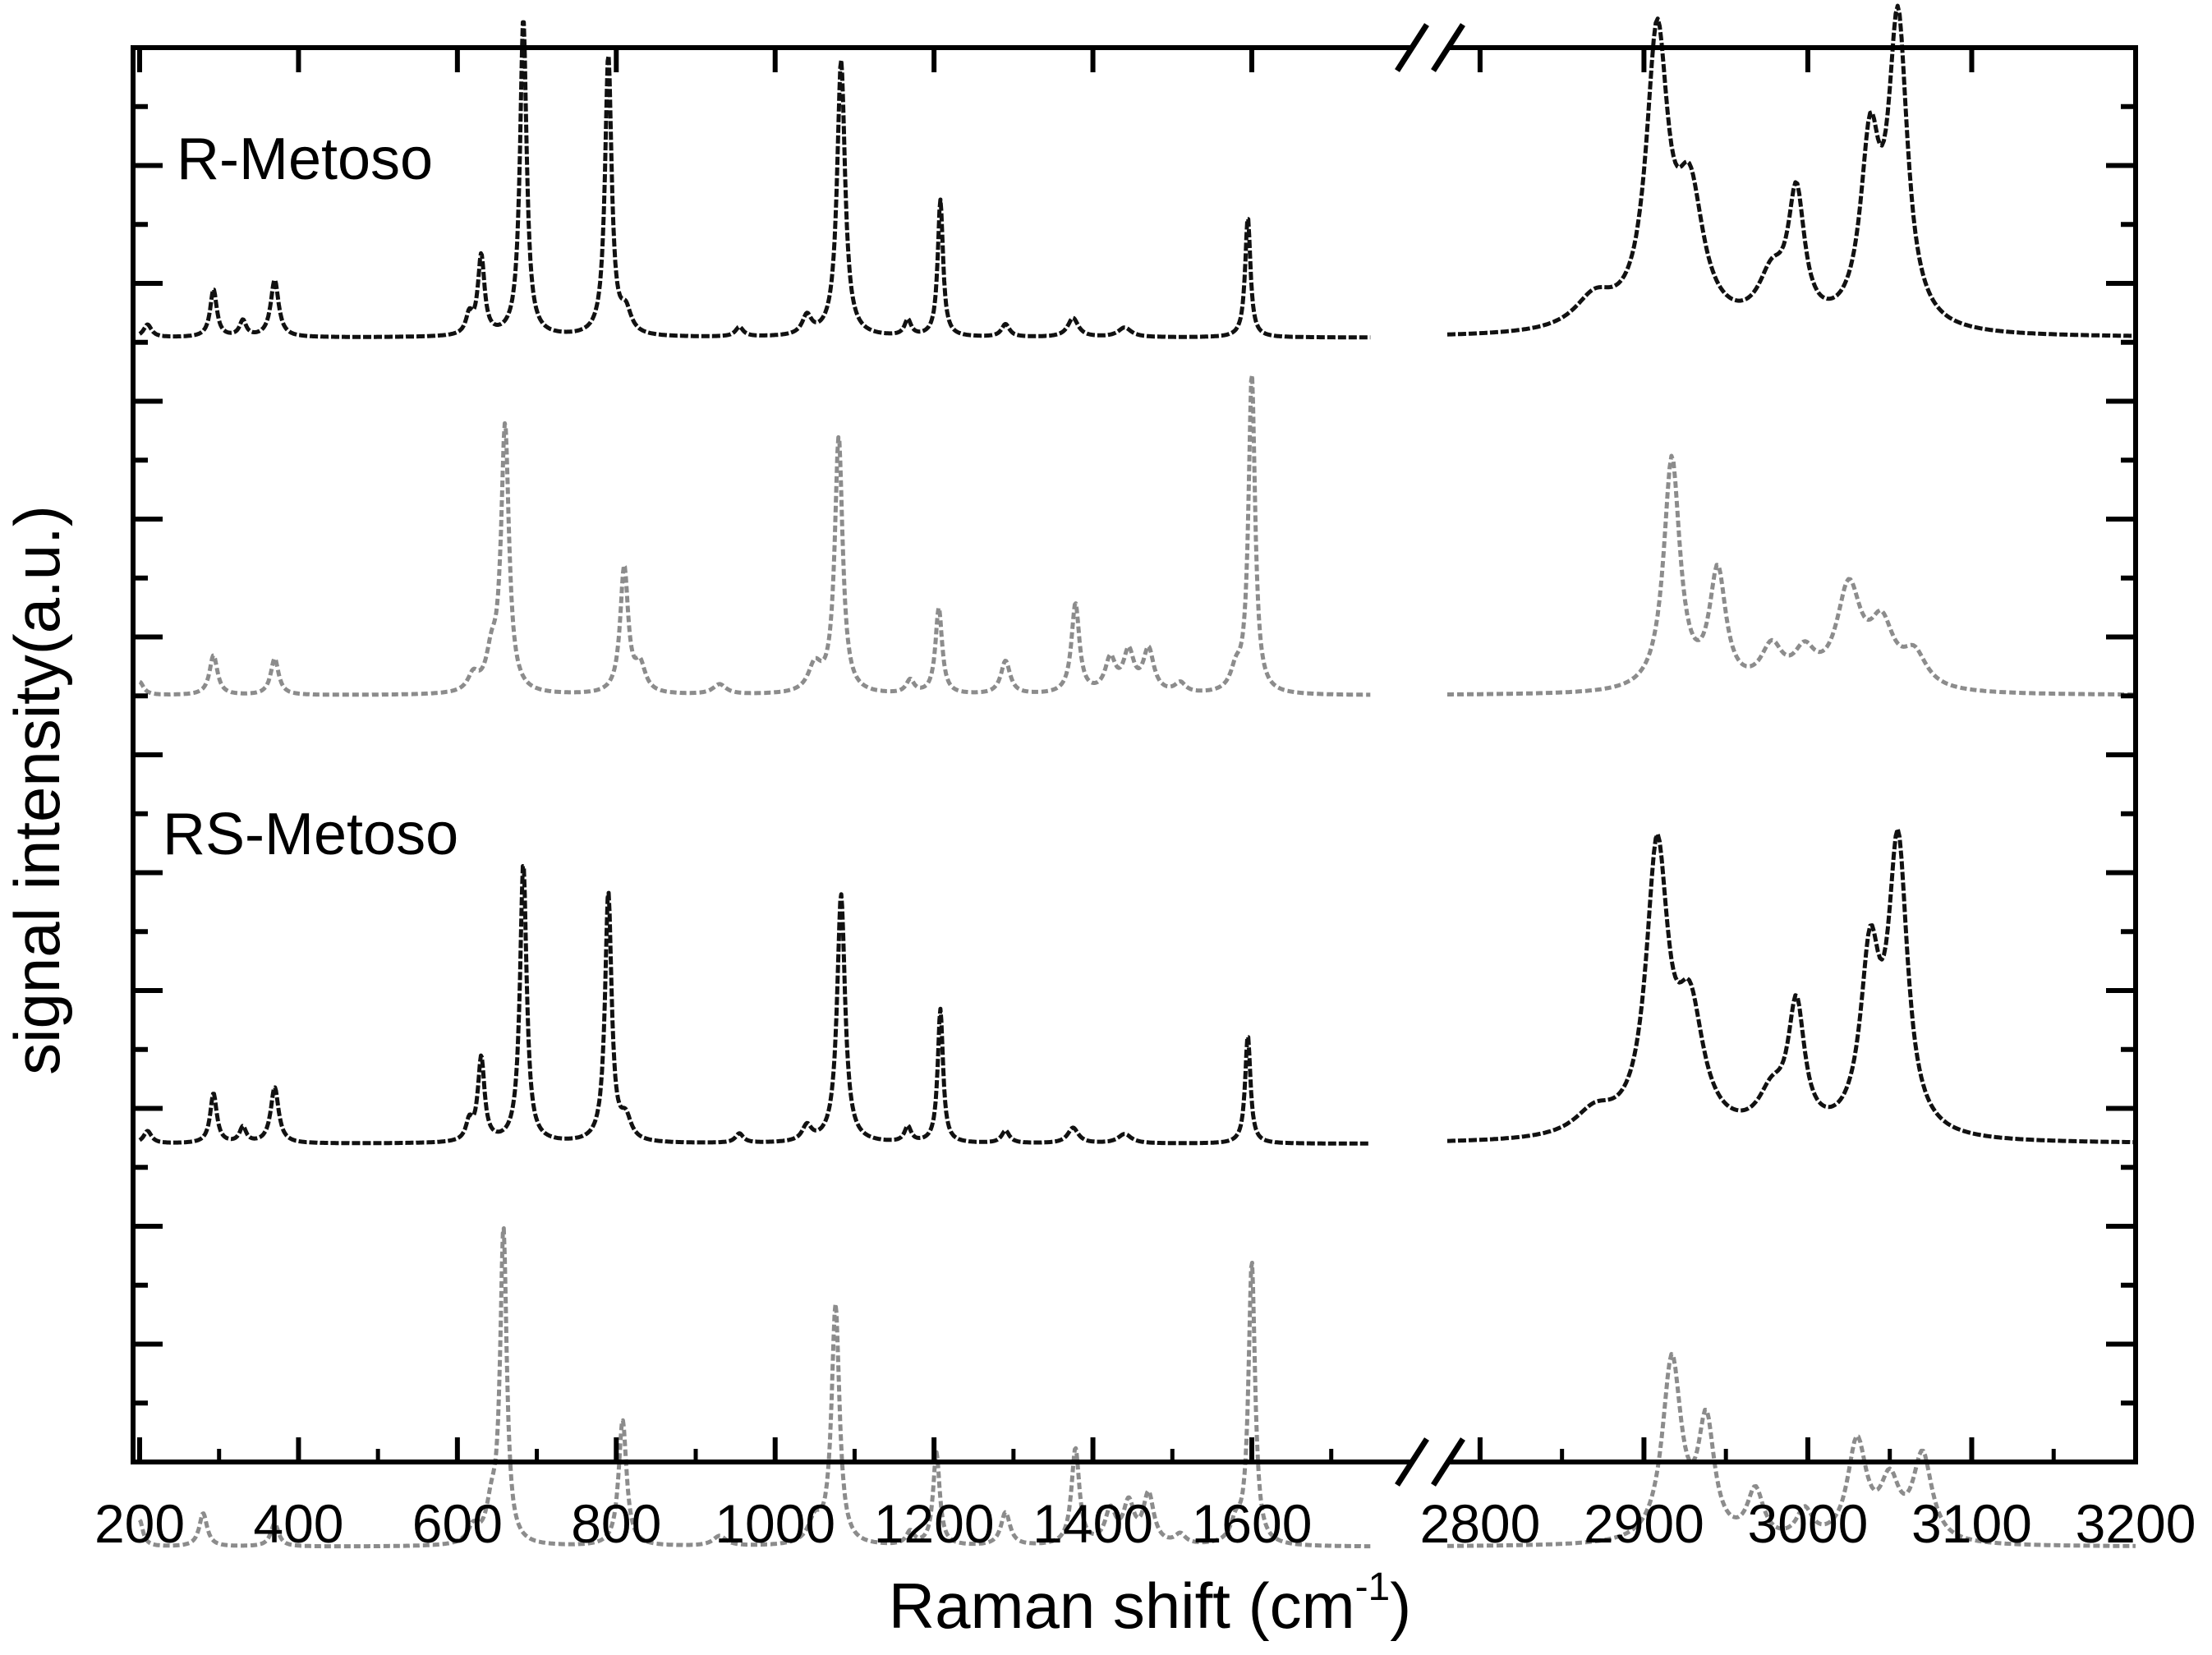  Describe the element at coordinates (1644, 1523) in the screenshot. I see `x-tick-label-2900: 2900` at that location.